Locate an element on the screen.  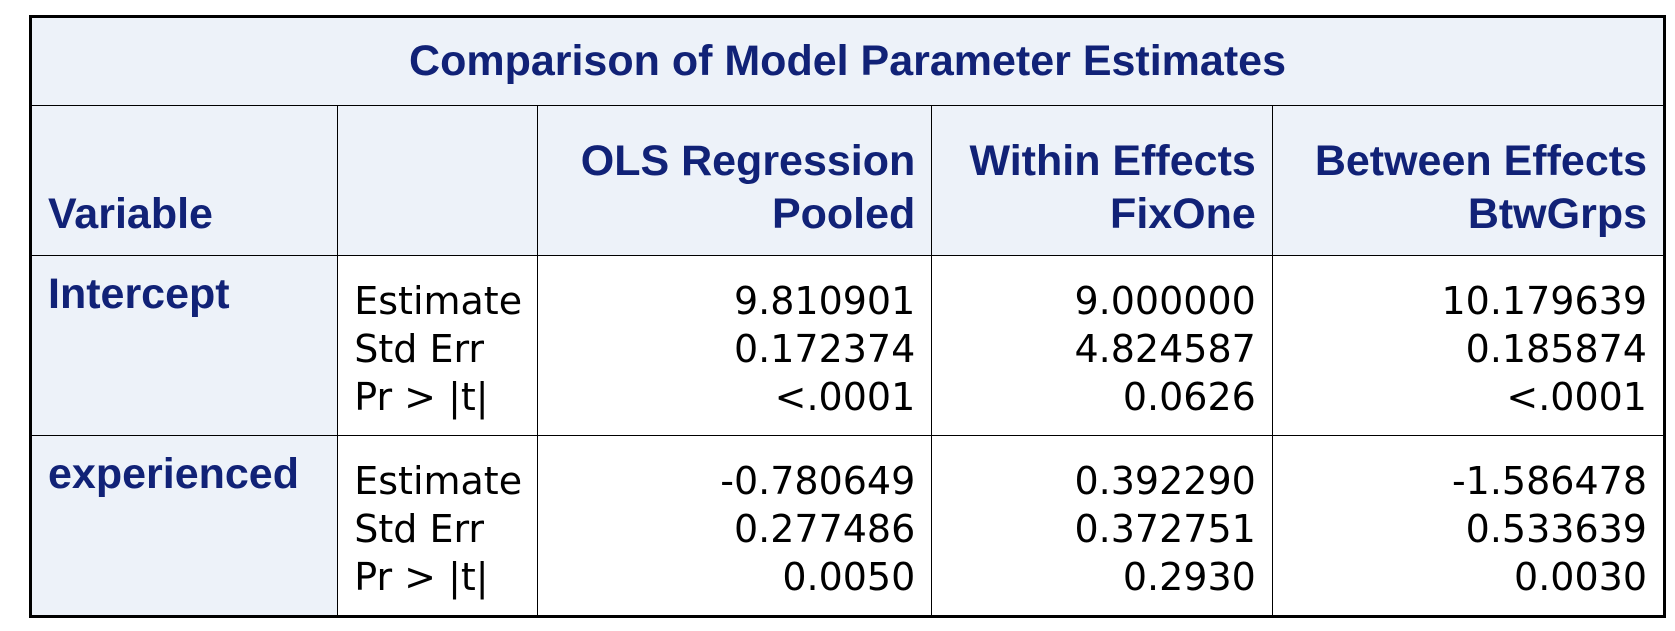
value-pvalue: 0.0050 is located at coordinates (849, 577).